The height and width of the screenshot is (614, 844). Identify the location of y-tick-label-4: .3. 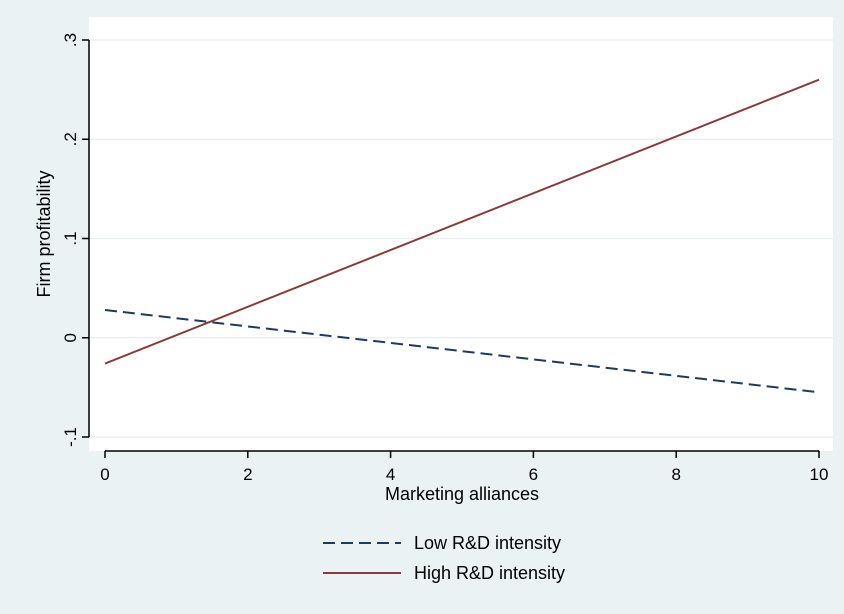
(70, 40).